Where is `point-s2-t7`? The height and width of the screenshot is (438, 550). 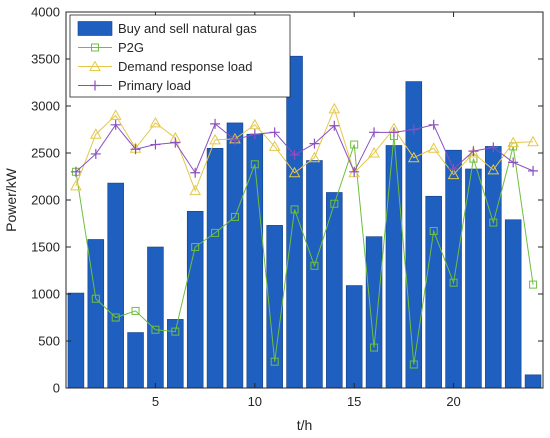 point-s2-t7 is located at coordinates (195, 190).